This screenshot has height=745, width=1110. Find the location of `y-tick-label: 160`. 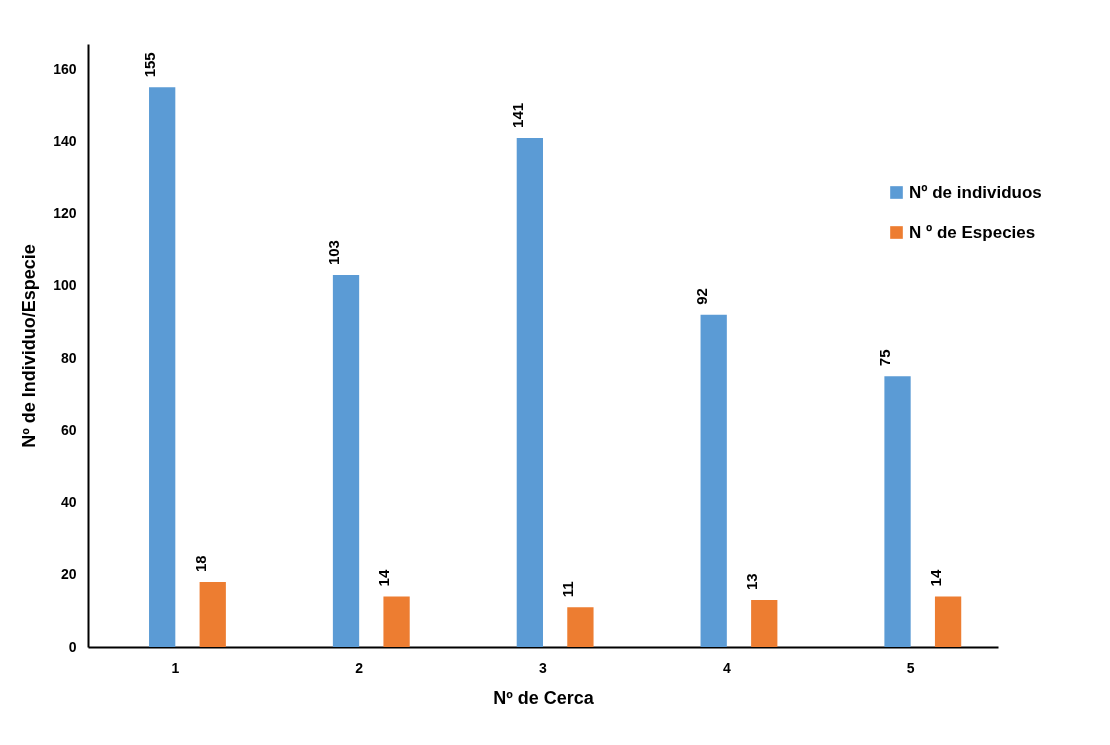

y-tick-label: 160 is located at coordinates (65, 68).